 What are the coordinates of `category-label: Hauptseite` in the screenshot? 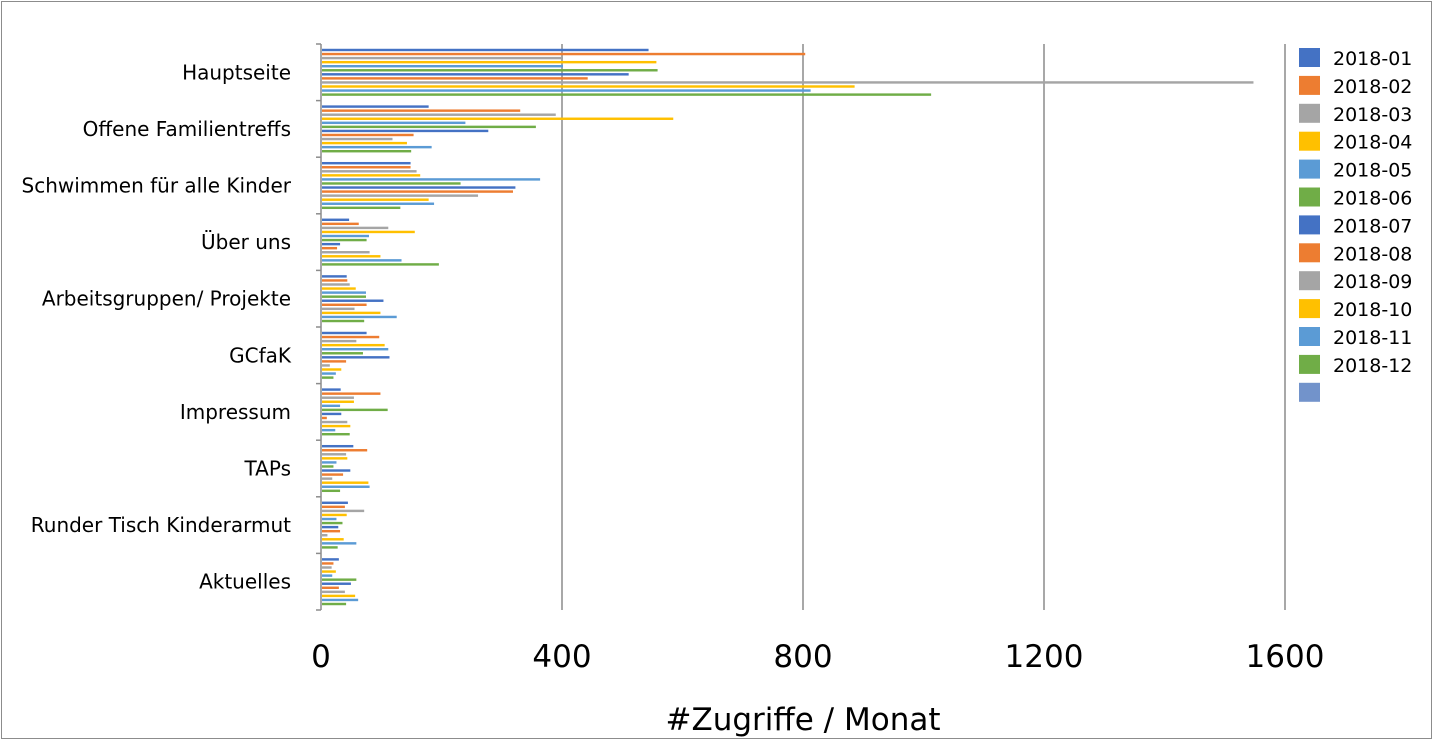 It's located at (236, 72).